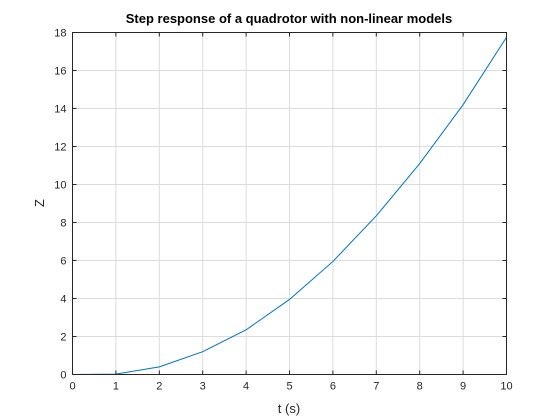 The image size is (560, 420). I want to click on x-tick-label: 9, so click(463, 387).